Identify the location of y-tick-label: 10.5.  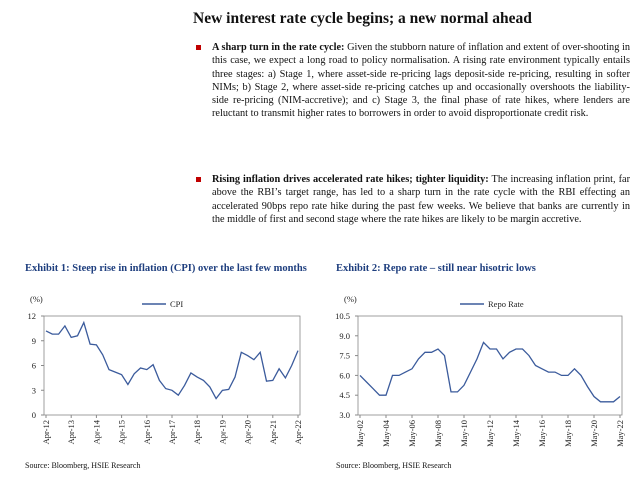
(342, 316).